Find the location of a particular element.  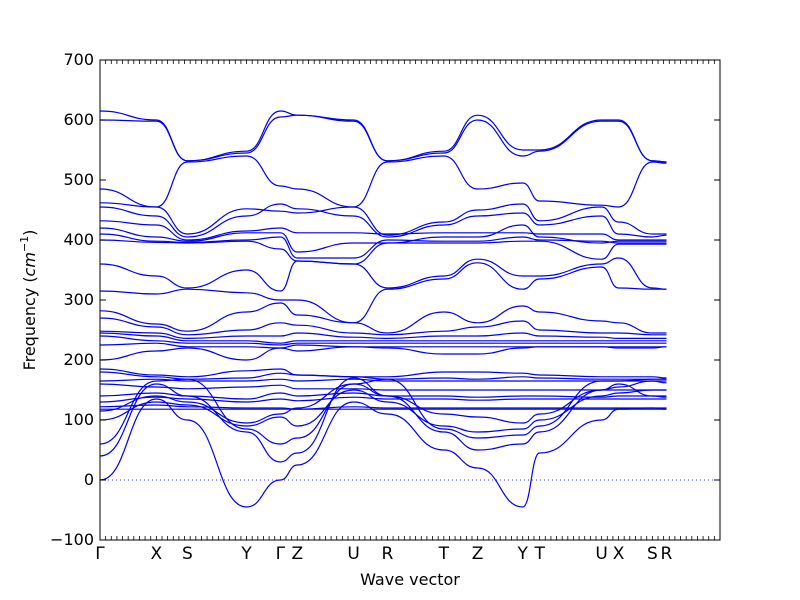

y-tick-label: 700 is located at coordinates (78, 59).